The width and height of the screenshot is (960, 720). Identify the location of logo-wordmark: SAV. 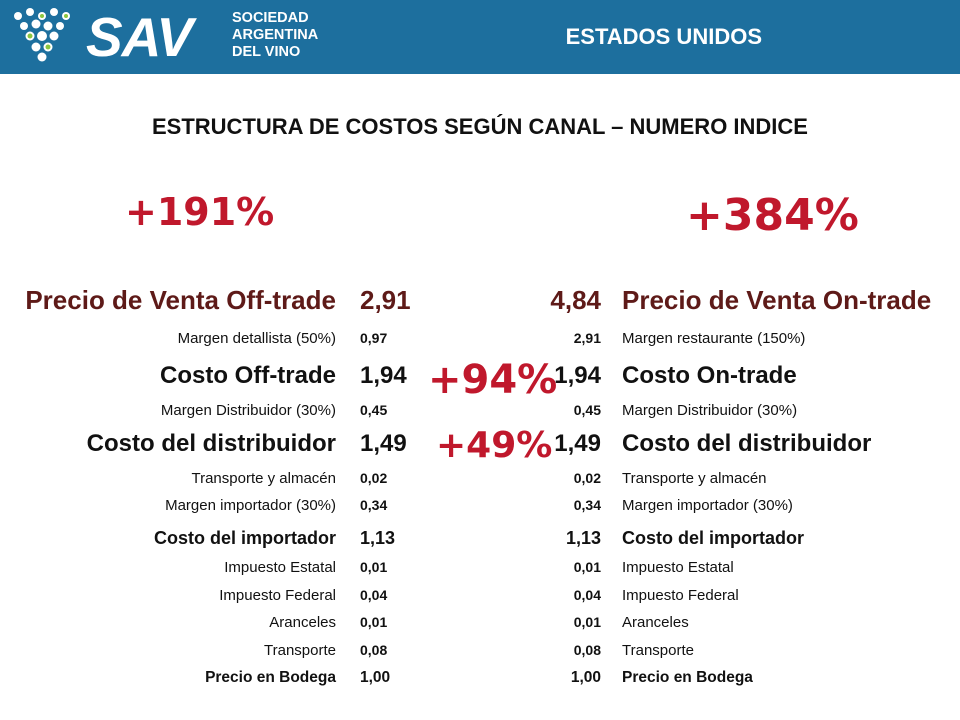
(139, 37).